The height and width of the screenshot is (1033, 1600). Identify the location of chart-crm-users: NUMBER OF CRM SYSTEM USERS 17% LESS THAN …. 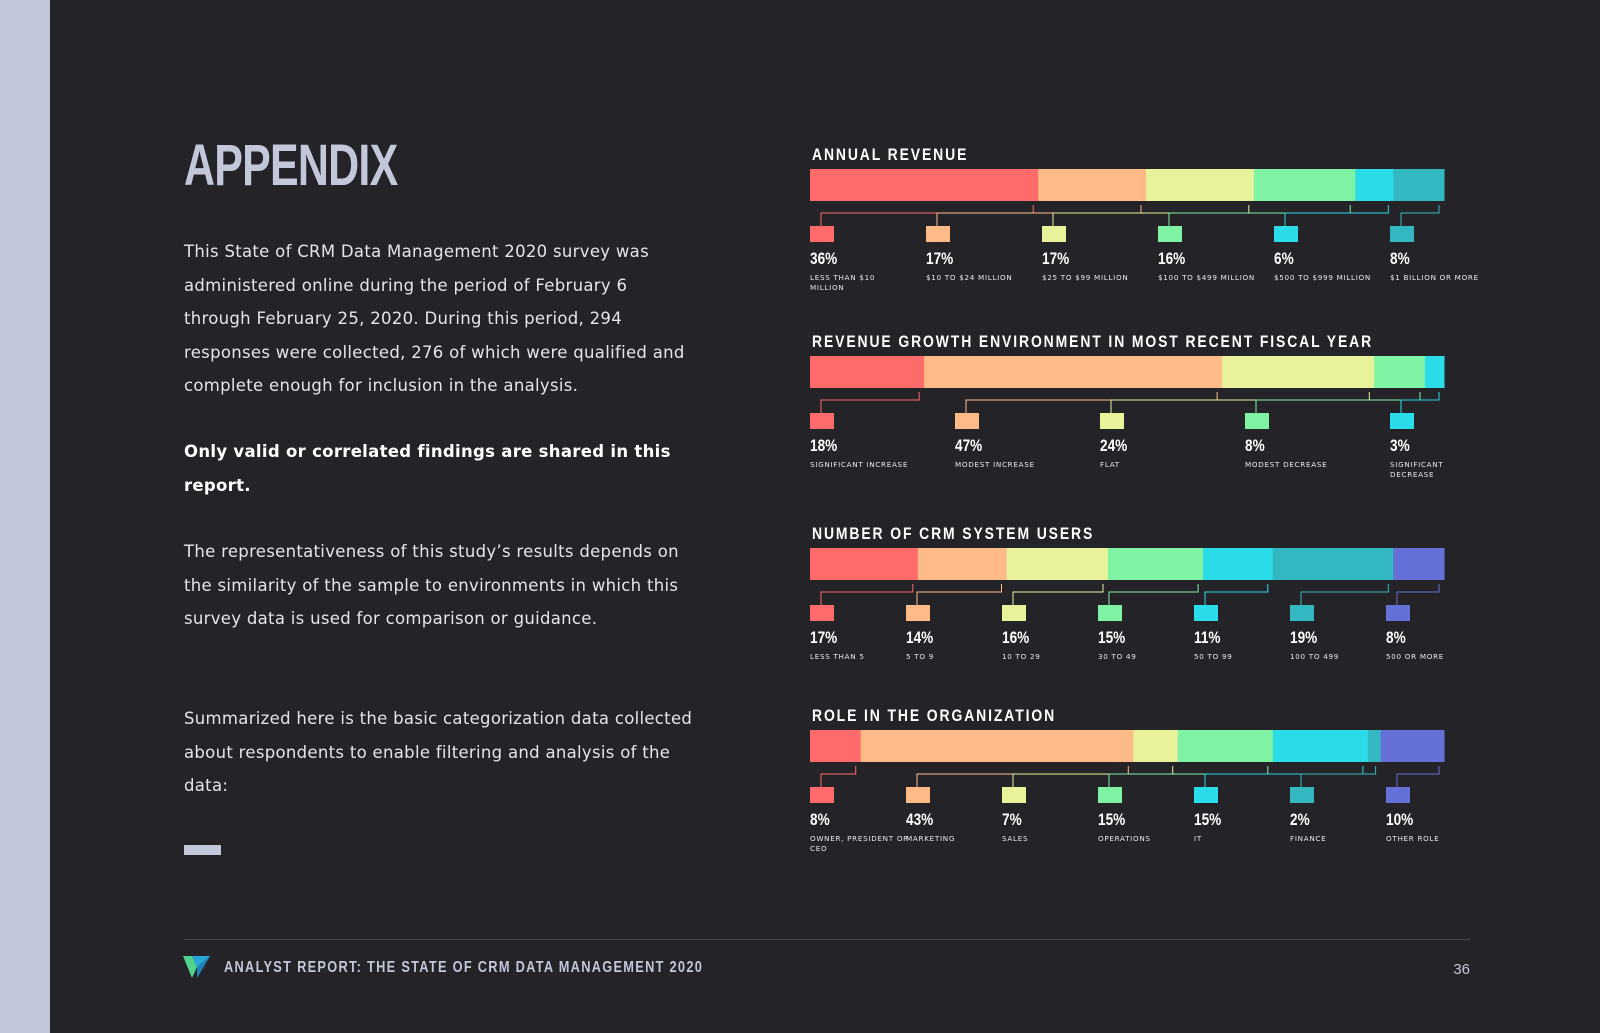
(1127, 599).